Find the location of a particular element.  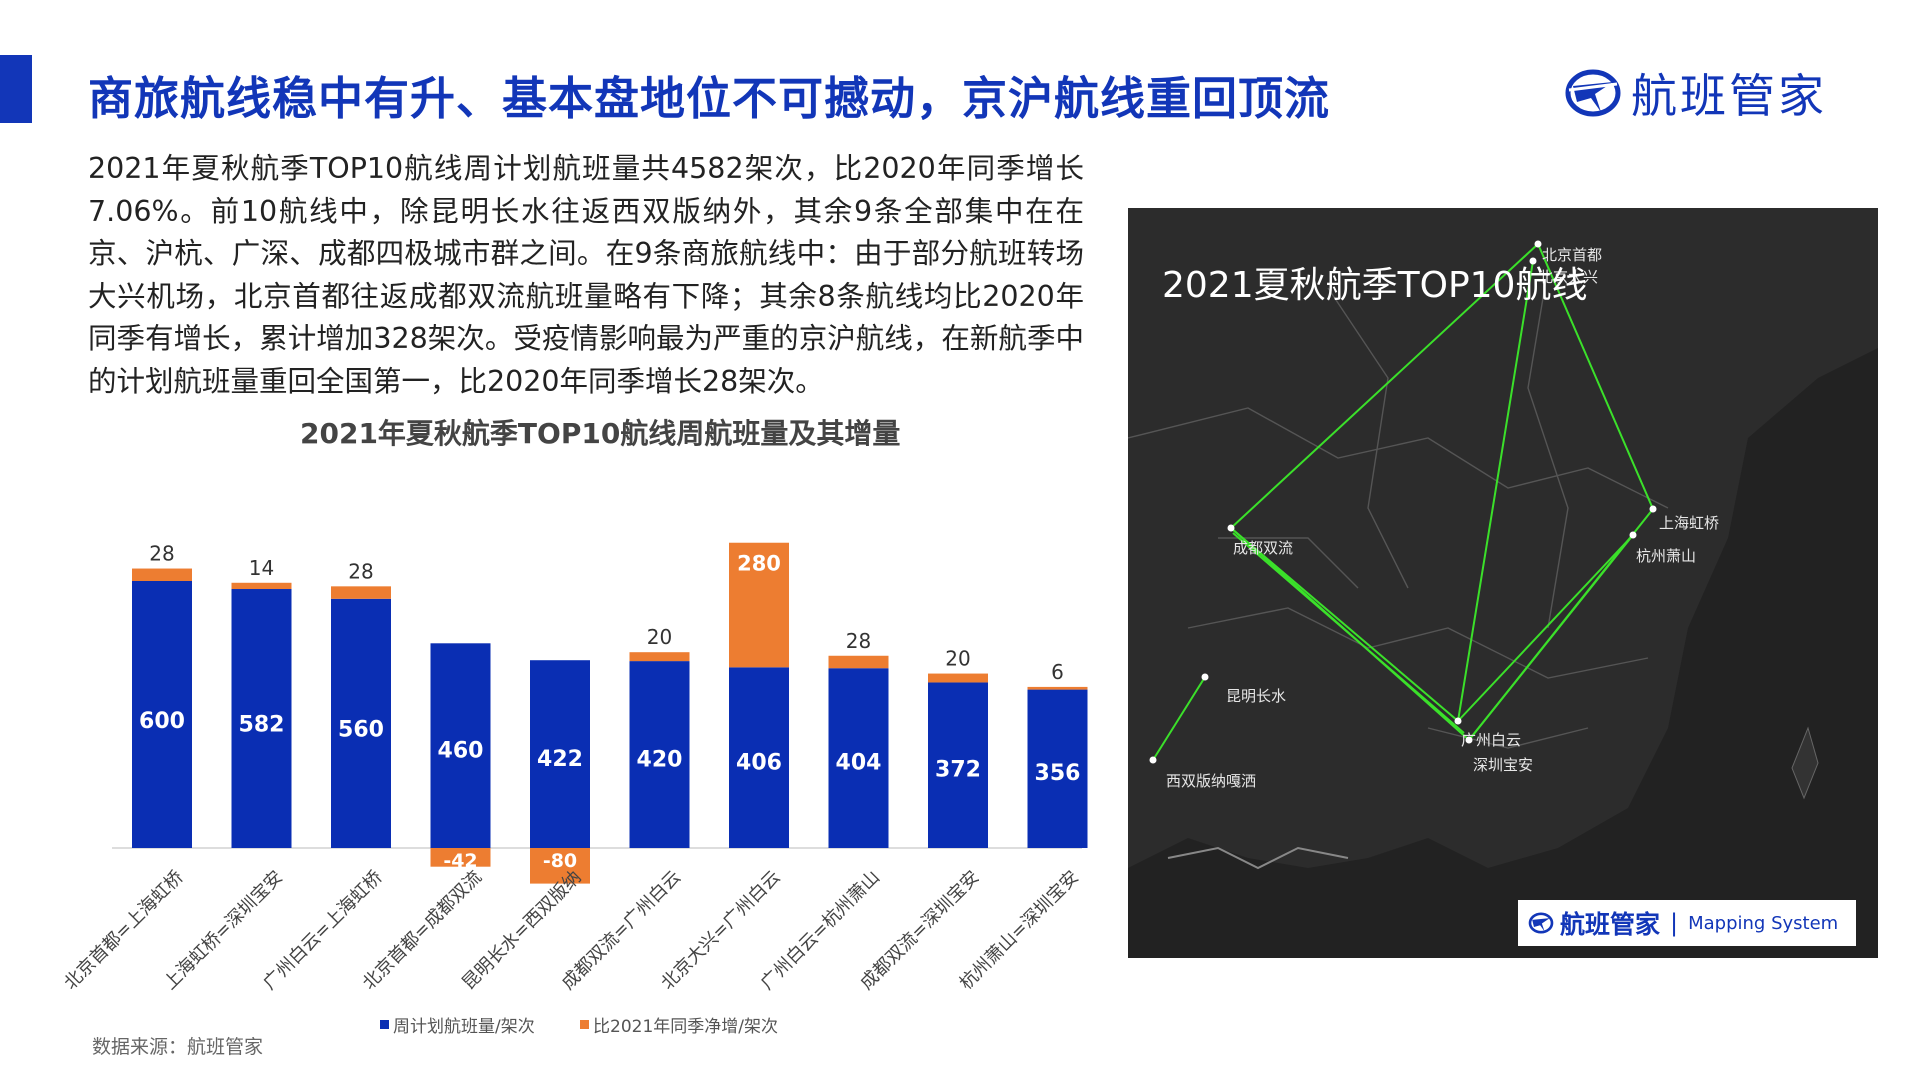

city-label: 广州白云 is located at coordinates (1491, 740).